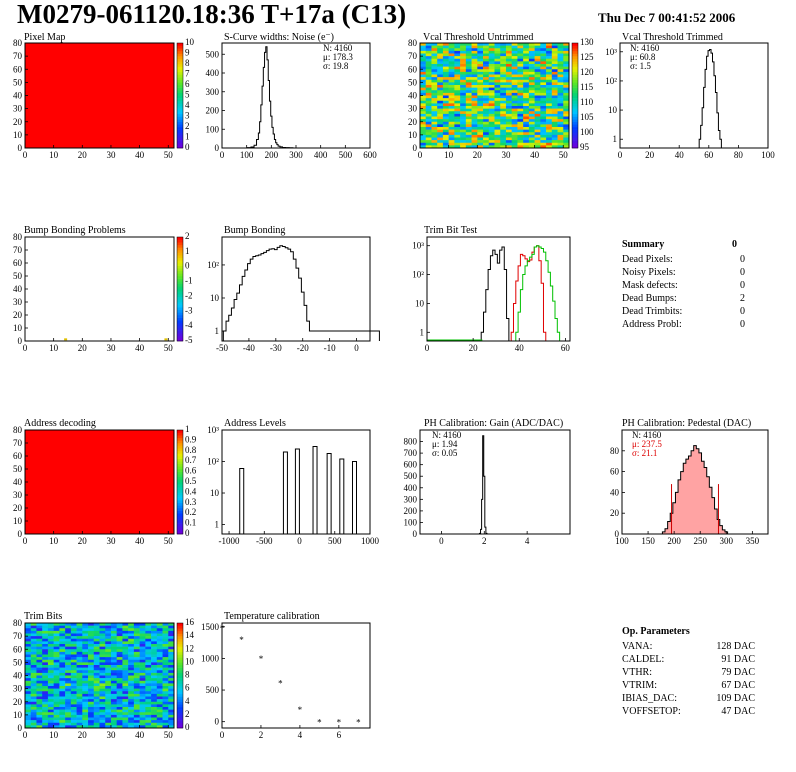 The image size is (796, 772). What do you see at coordinates (296, 289) in the screenshot?
I see `bump-bonding-frame` at bounding box center [296, 289].